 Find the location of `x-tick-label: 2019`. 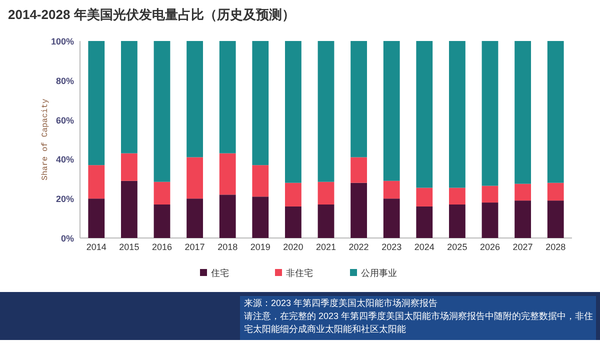

x-tick-label: 2019 is located at coordinates (260, 247).